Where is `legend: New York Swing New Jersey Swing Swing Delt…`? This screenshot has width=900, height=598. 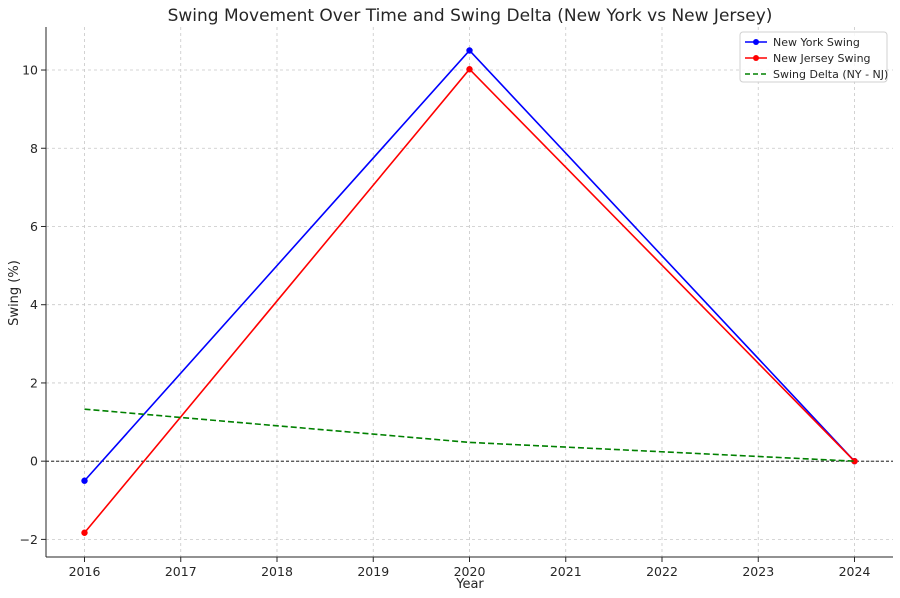
legend: New York Swing New Jersey Swing Swing Delt… is located at coordinates (813, 57).